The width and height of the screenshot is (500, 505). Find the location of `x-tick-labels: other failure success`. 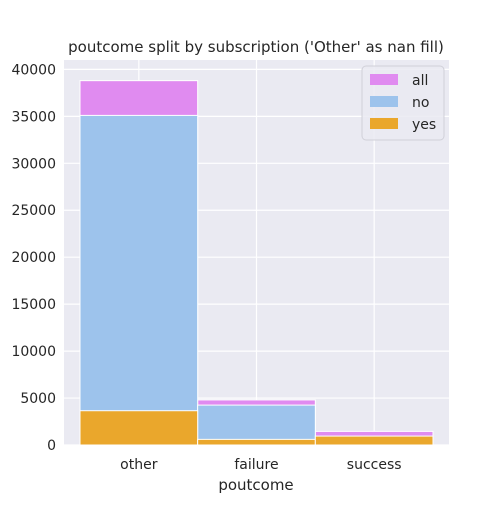

x-tick-labels: other failure success is located at coordinates (260, 465).